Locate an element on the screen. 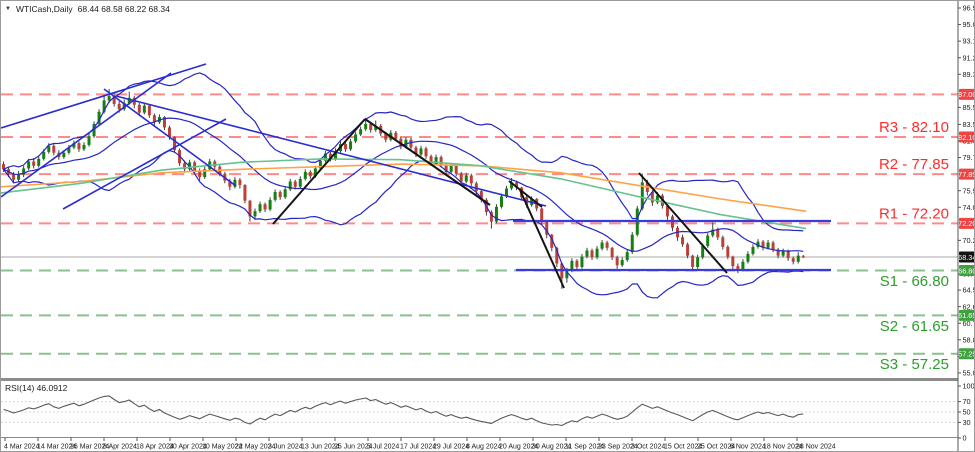 Image resolution: width=975 pixels, height=452 pixels. svg-text: 72.20 is located at coordinates (966, 223).